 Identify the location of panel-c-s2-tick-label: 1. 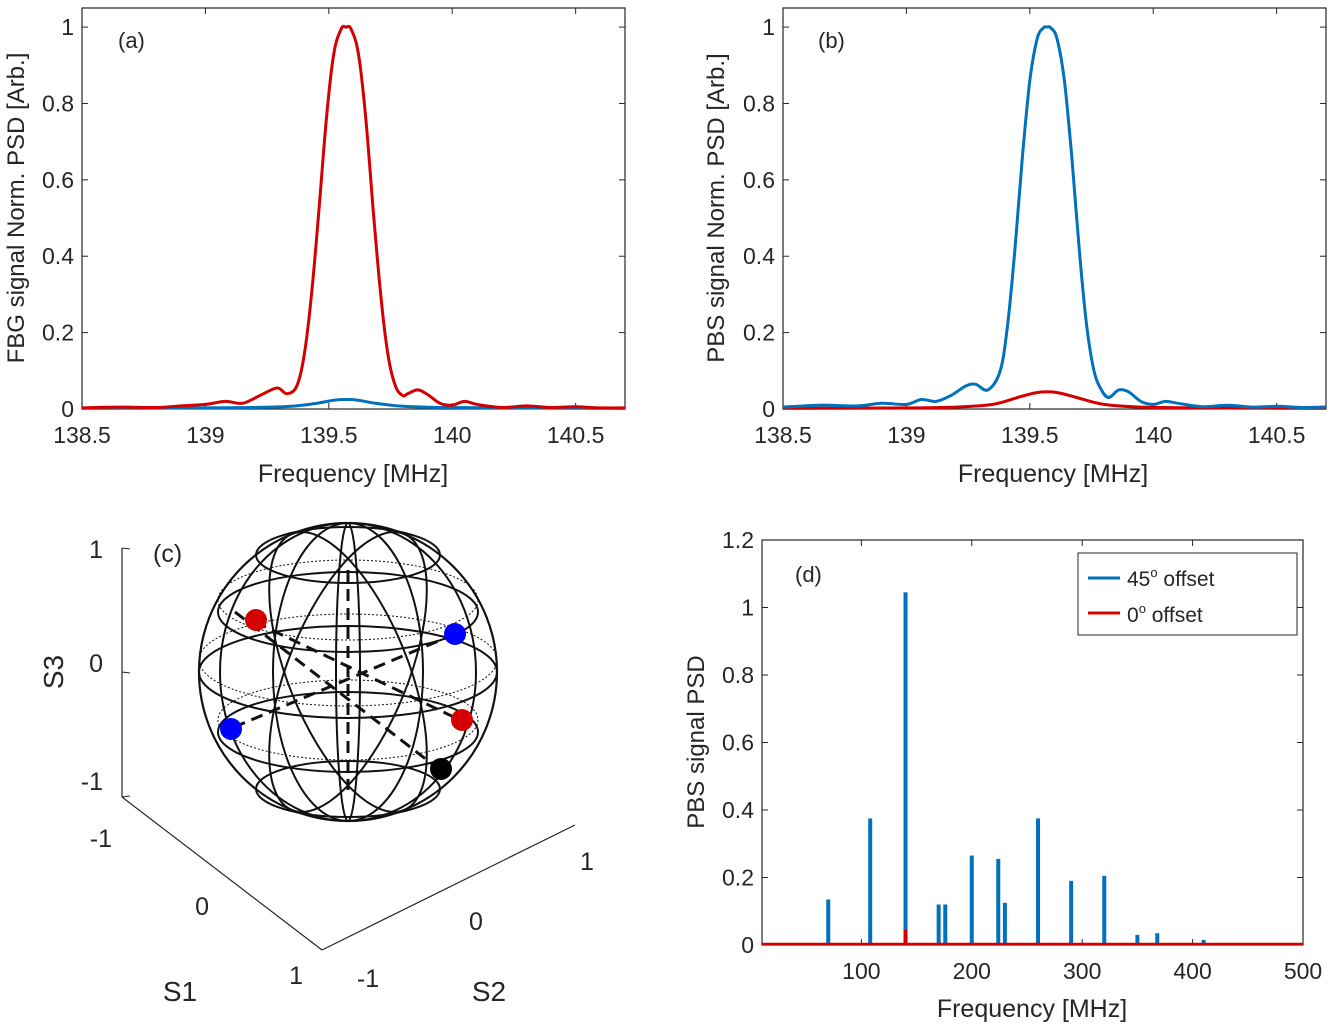
(587, 862).